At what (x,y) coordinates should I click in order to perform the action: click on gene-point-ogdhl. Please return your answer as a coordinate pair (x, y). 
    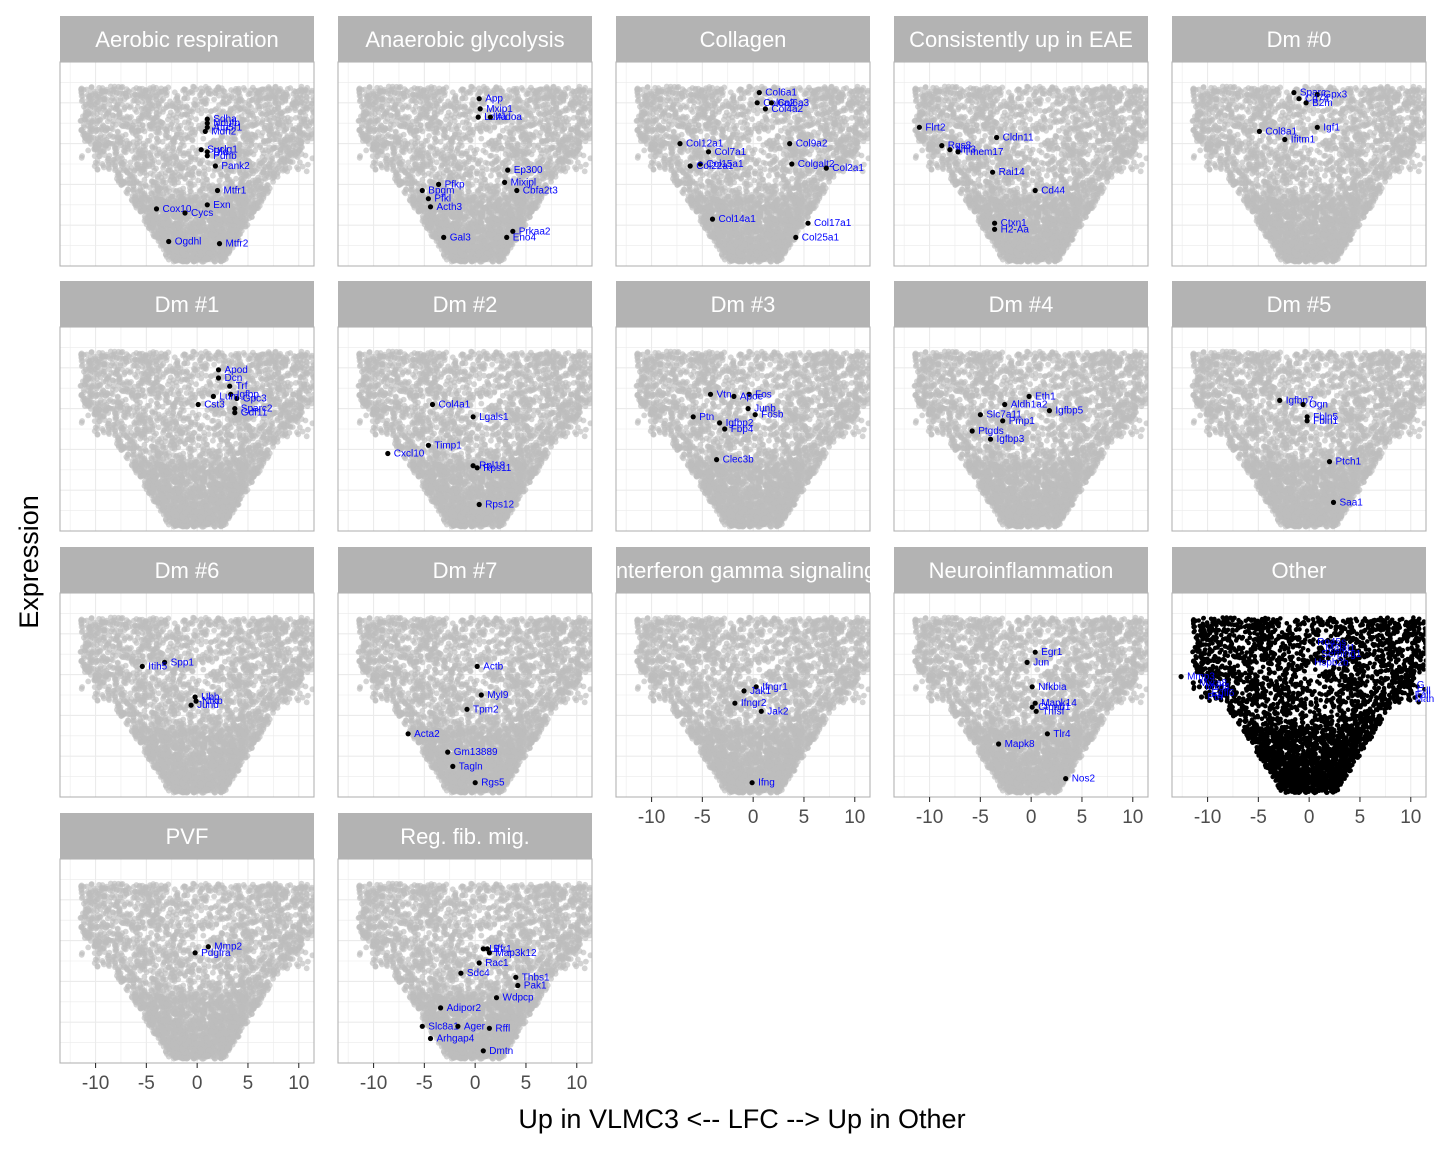
    Looking at the image, I should click on (168, 241).